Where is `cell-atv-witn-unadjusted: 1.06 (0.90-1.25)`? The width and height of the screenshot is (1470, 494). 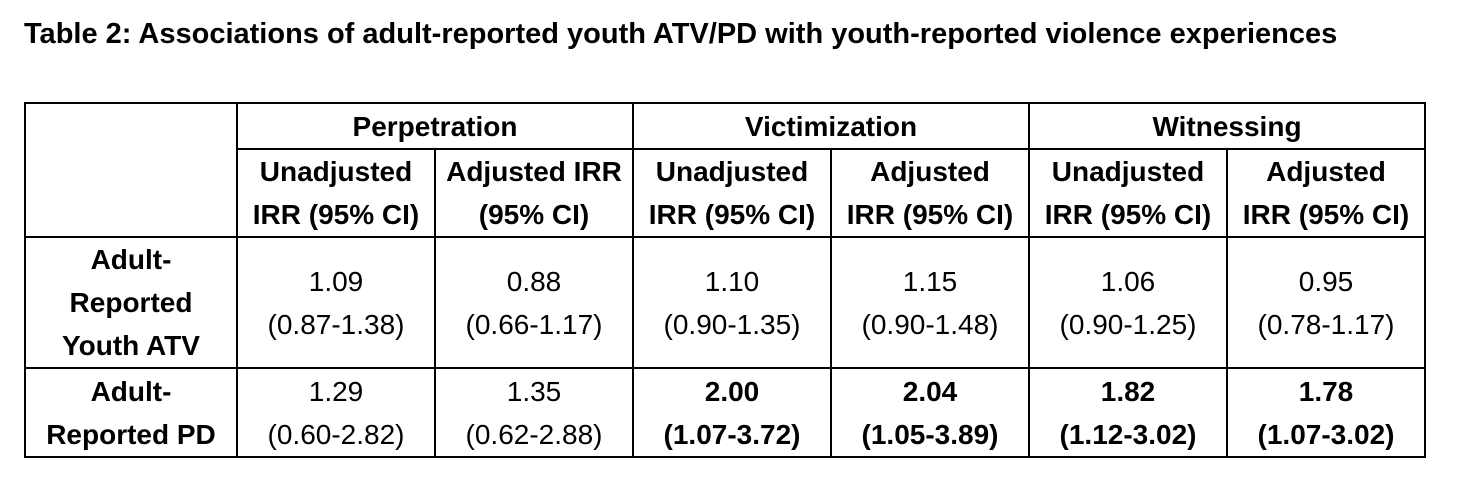 cell-atv-witn-unadjusted: 1.06 (0.90-1.25) is located at coordinates (1128, 302).